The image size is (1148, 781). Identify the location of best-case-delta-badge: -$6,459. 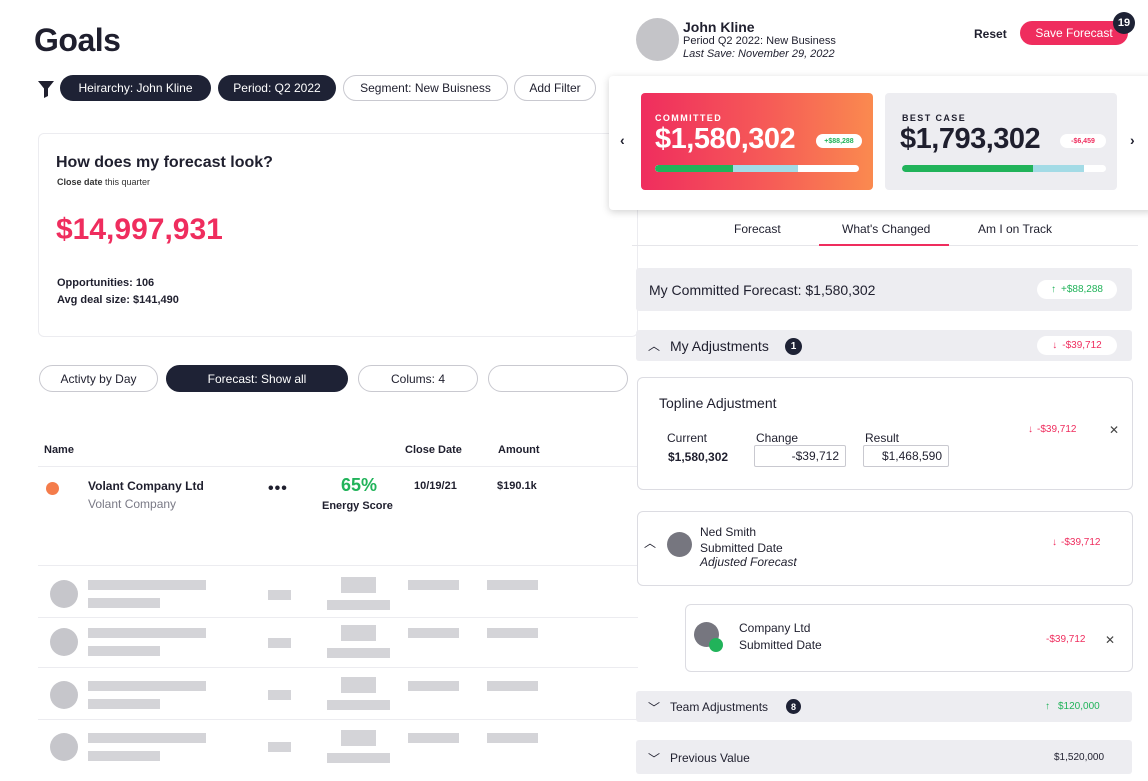
(1083, 141).